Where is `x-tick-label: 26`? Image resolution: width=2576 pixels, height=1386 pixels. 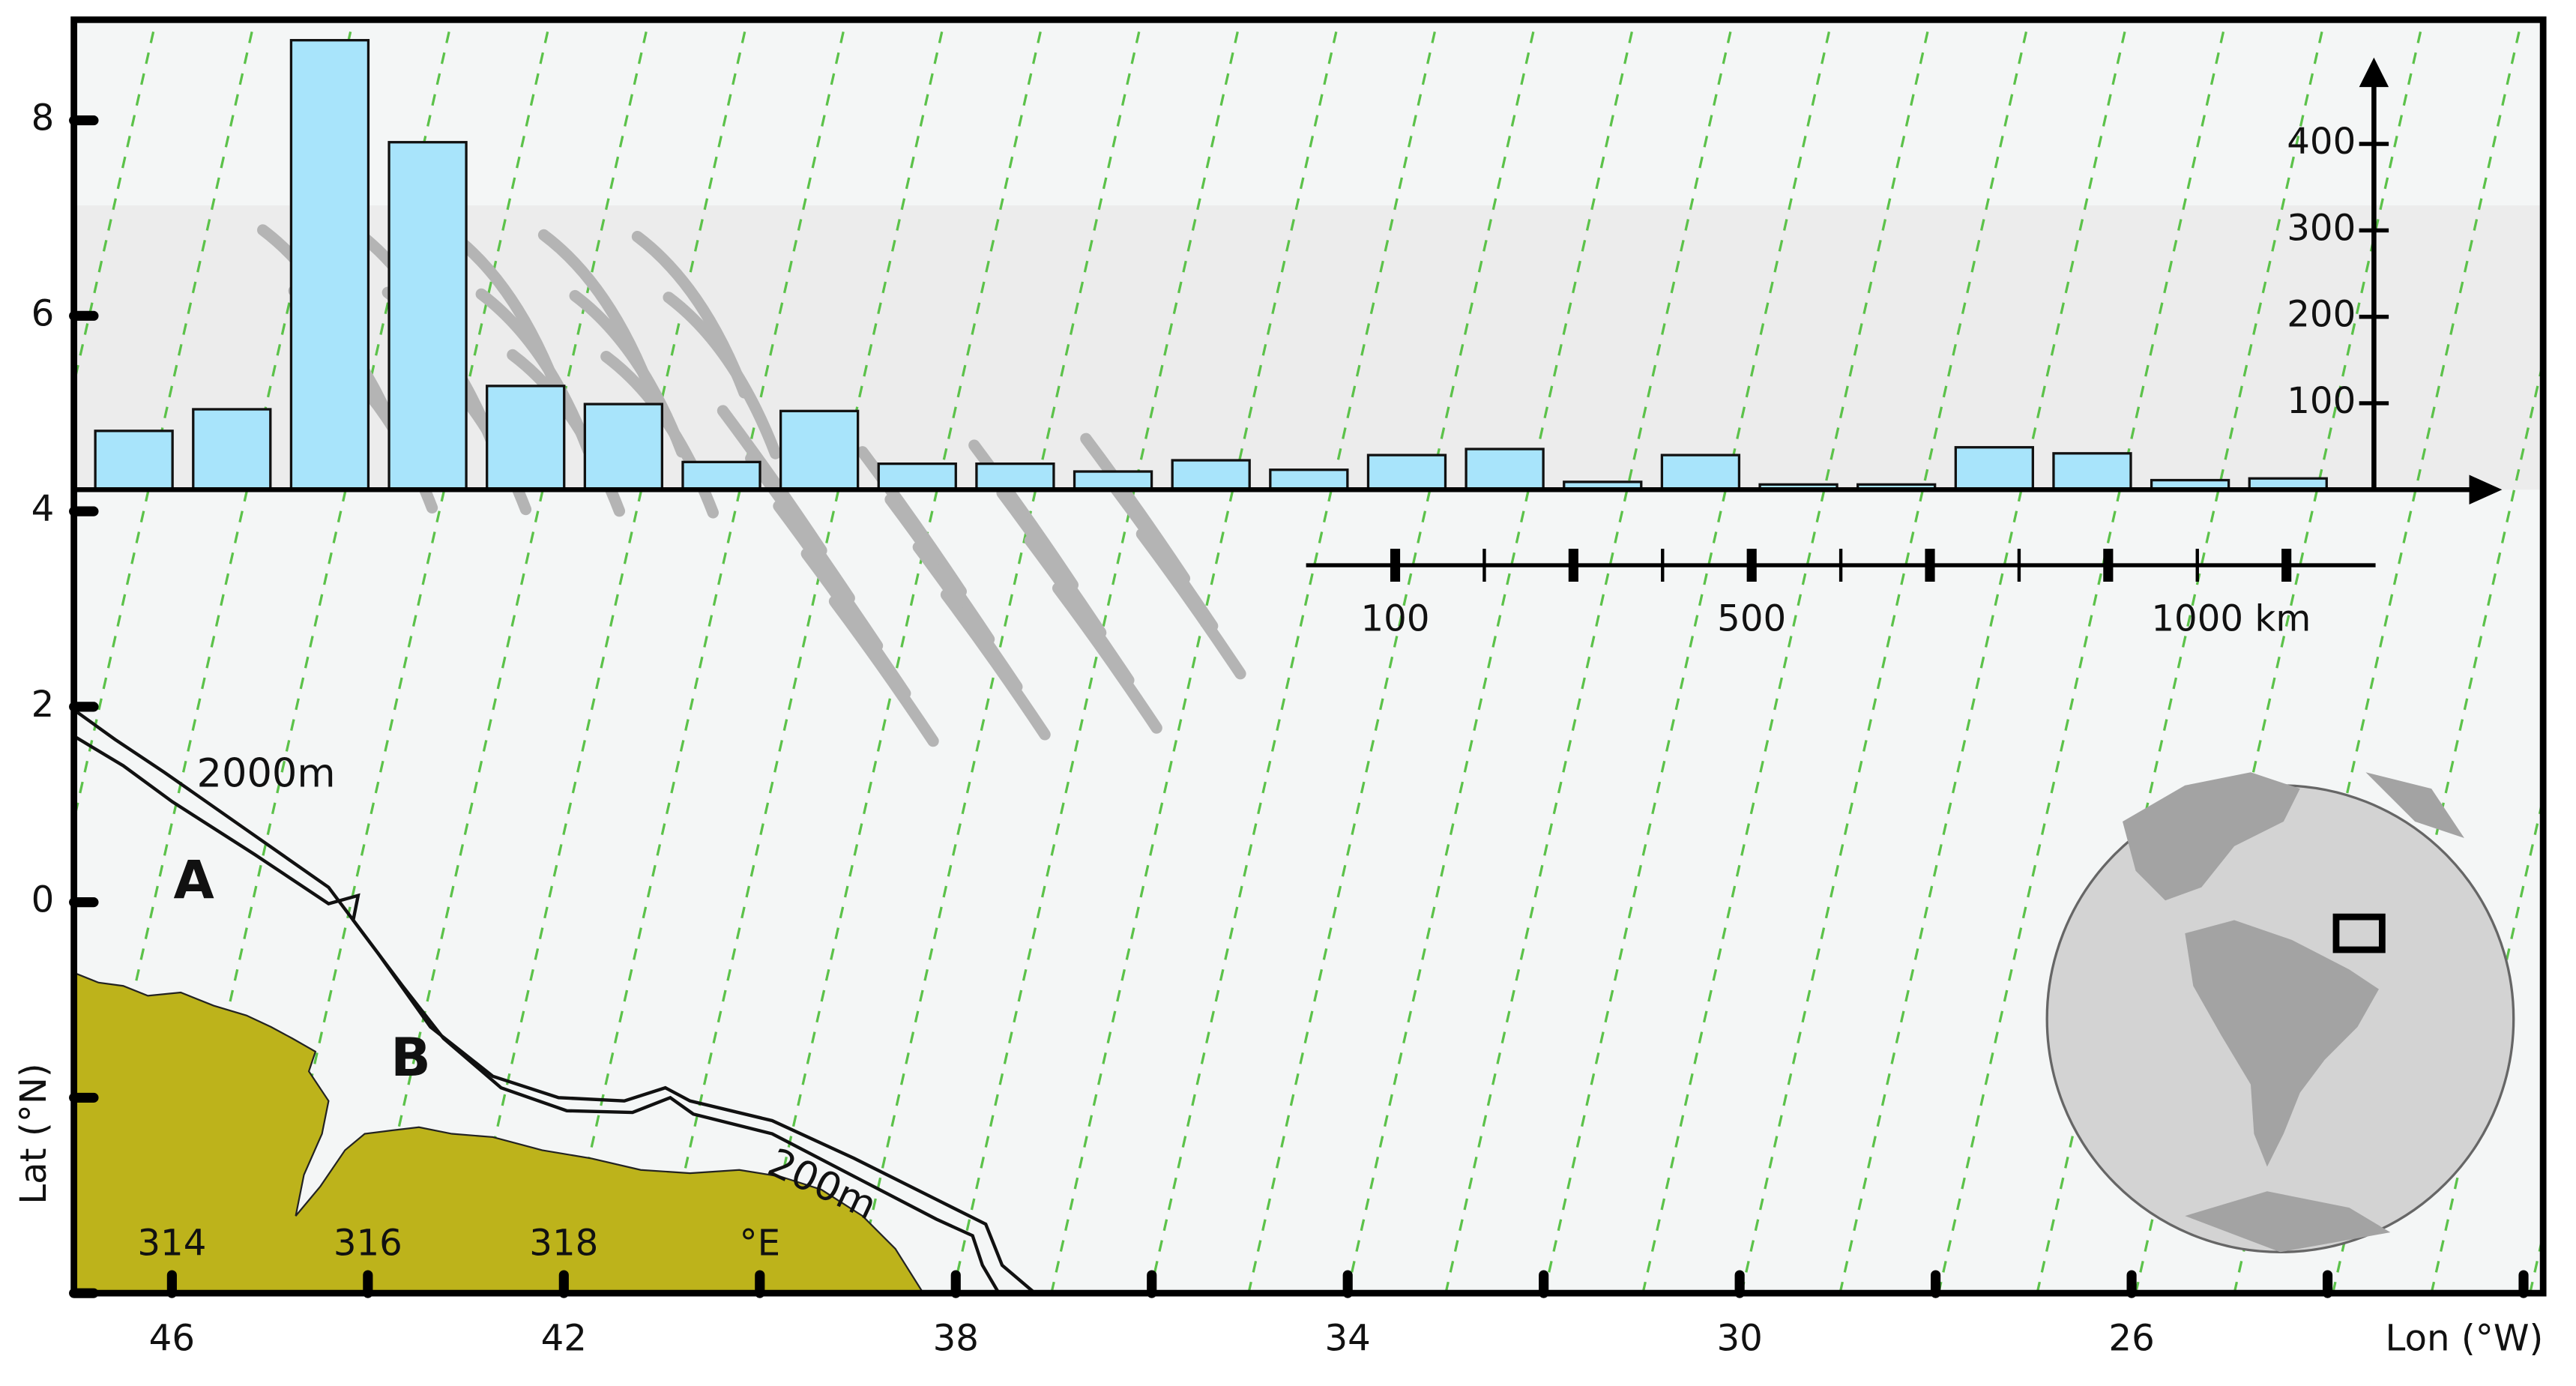
x-tick-label: 26 is located at coordinates (2131, 1339).